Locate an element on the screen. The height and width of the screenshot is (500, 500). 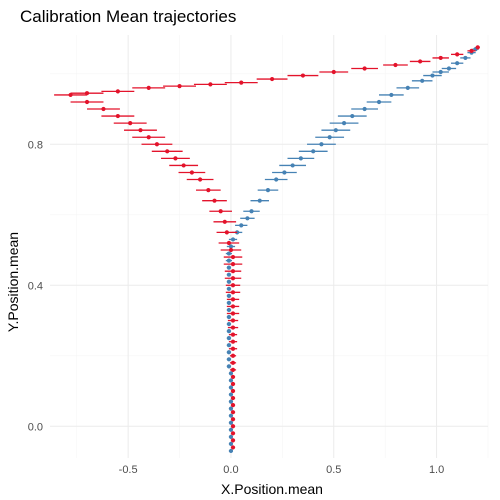
y-tick-label: 0.4 is located at coordinates (35, 286).